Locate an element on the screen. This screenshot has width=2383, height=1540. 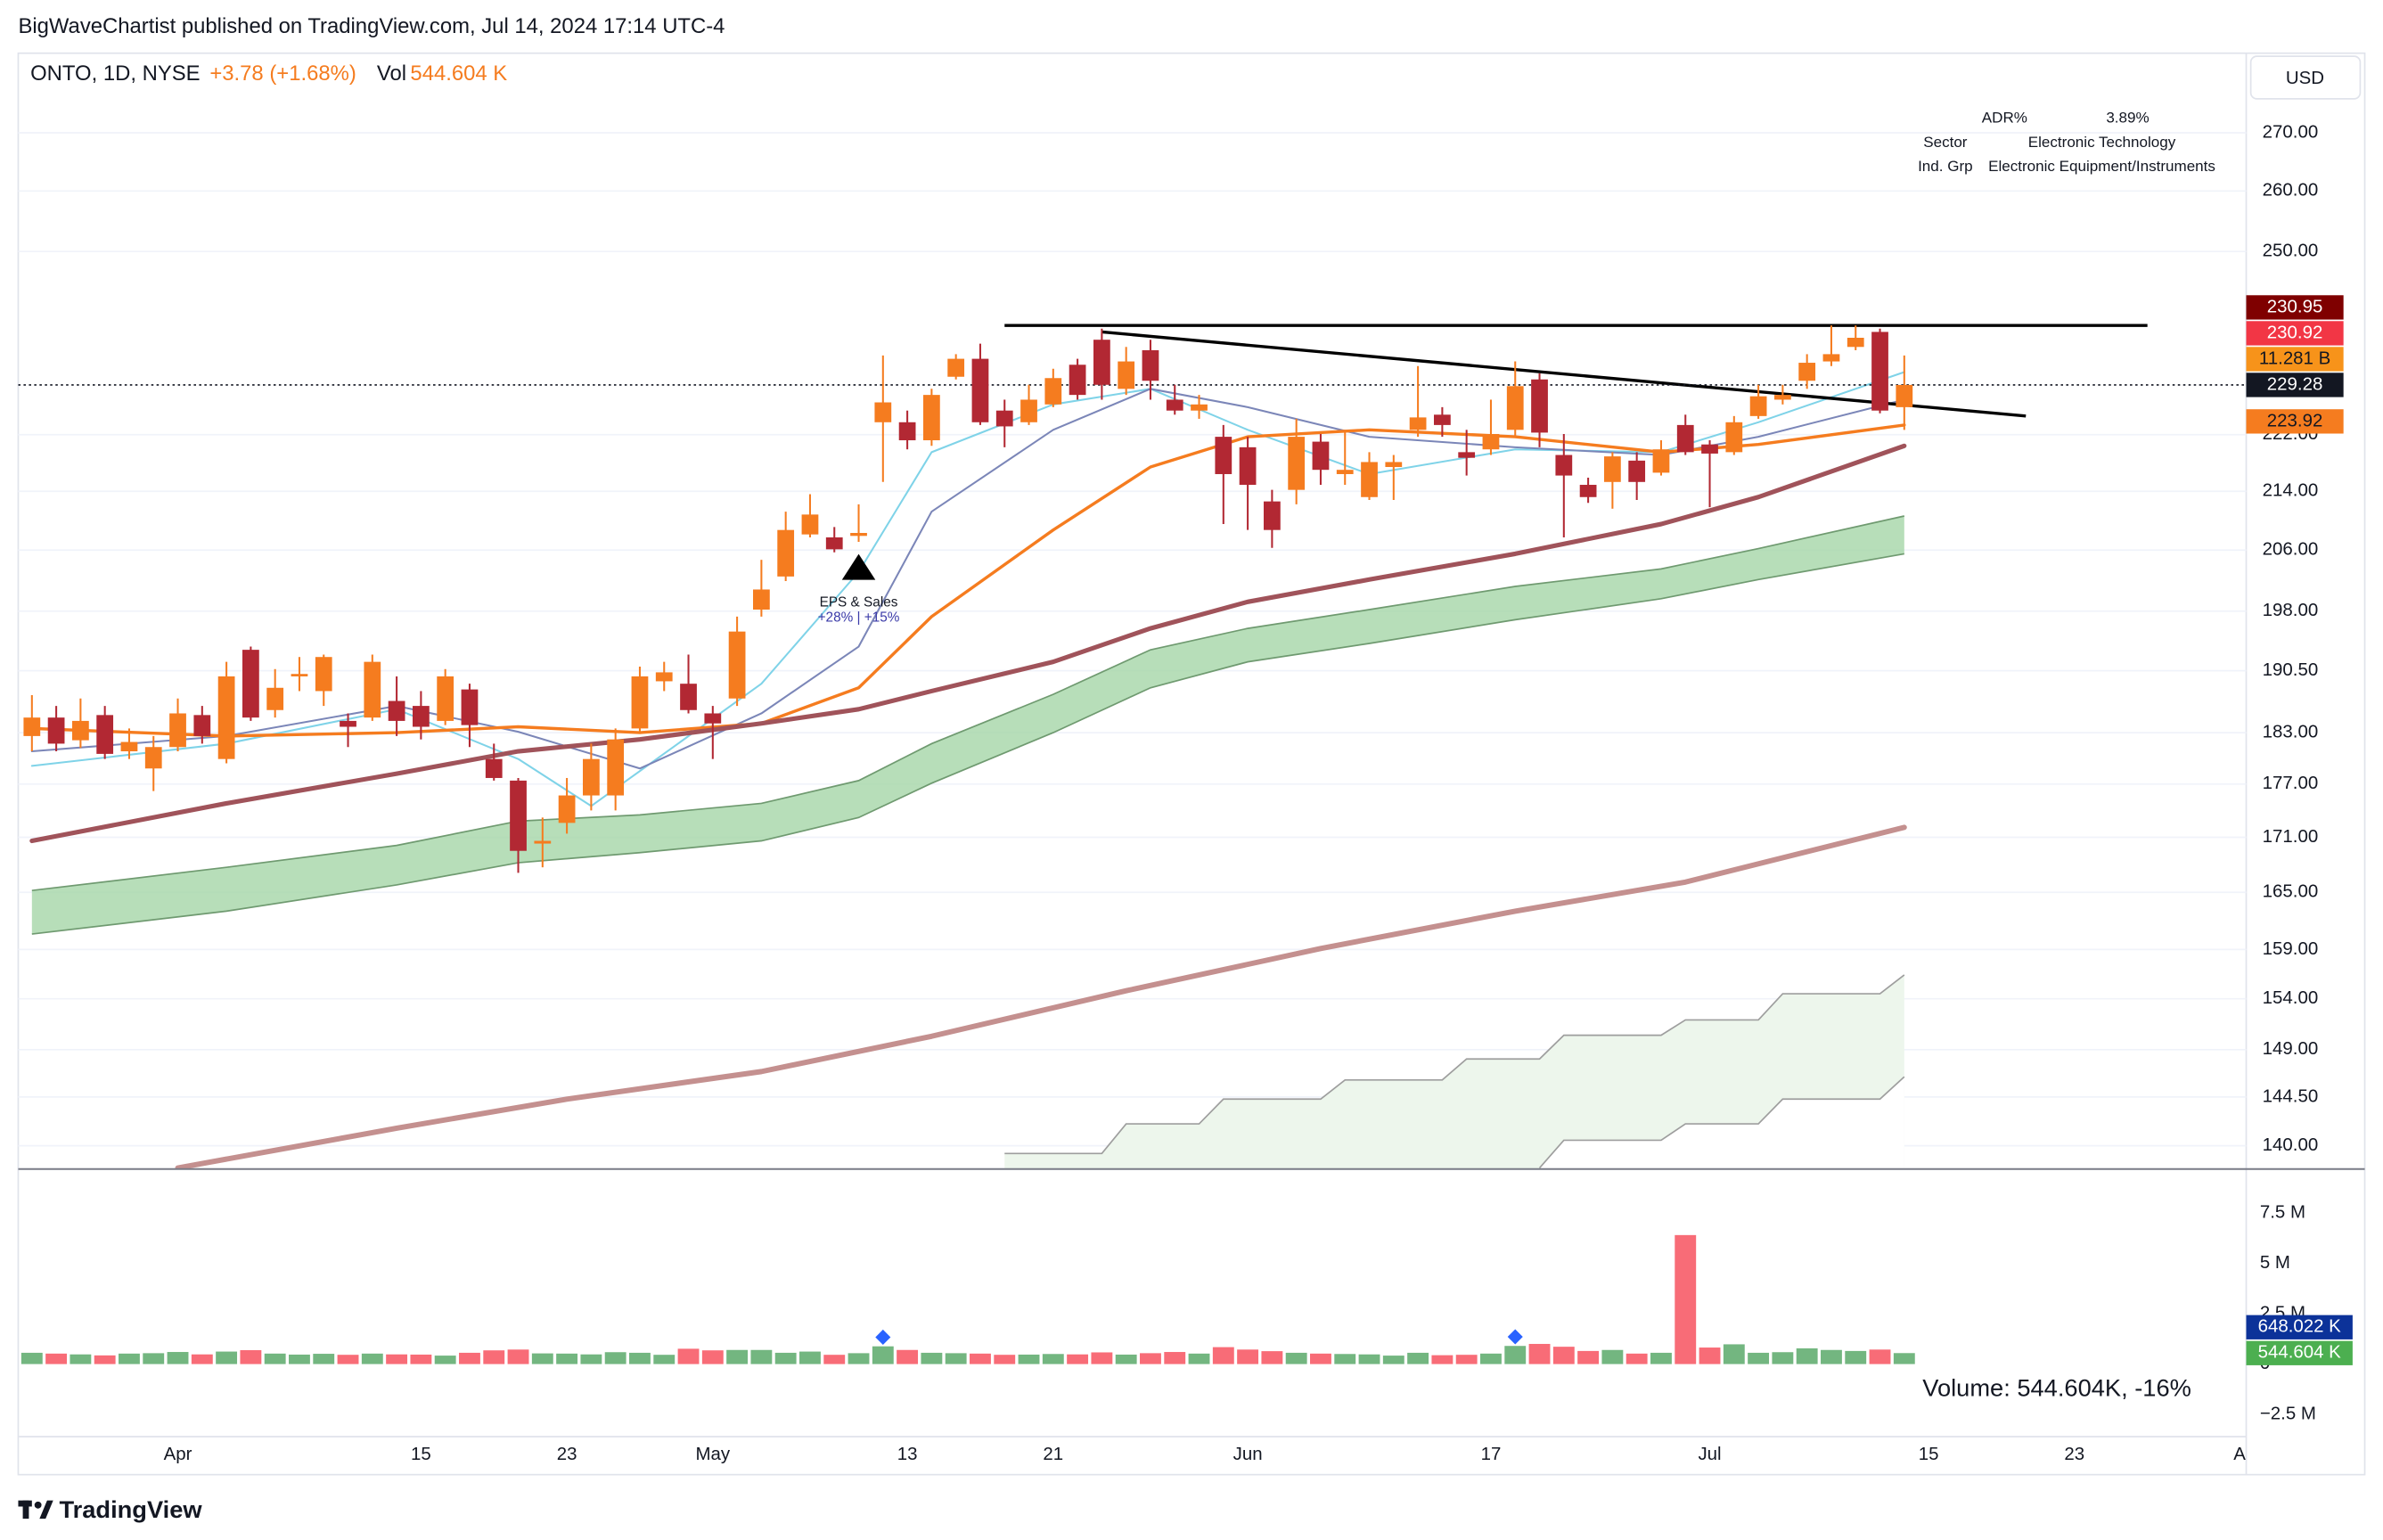
currency: USD is located at coordinates (2305, 78).